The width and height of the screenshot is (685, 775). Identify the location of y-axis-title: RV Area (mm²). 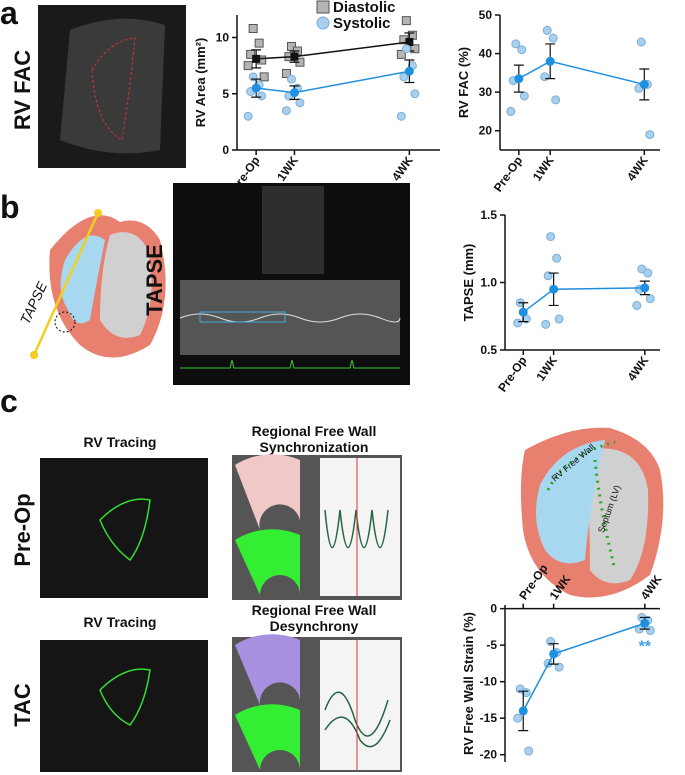
(200, 83).